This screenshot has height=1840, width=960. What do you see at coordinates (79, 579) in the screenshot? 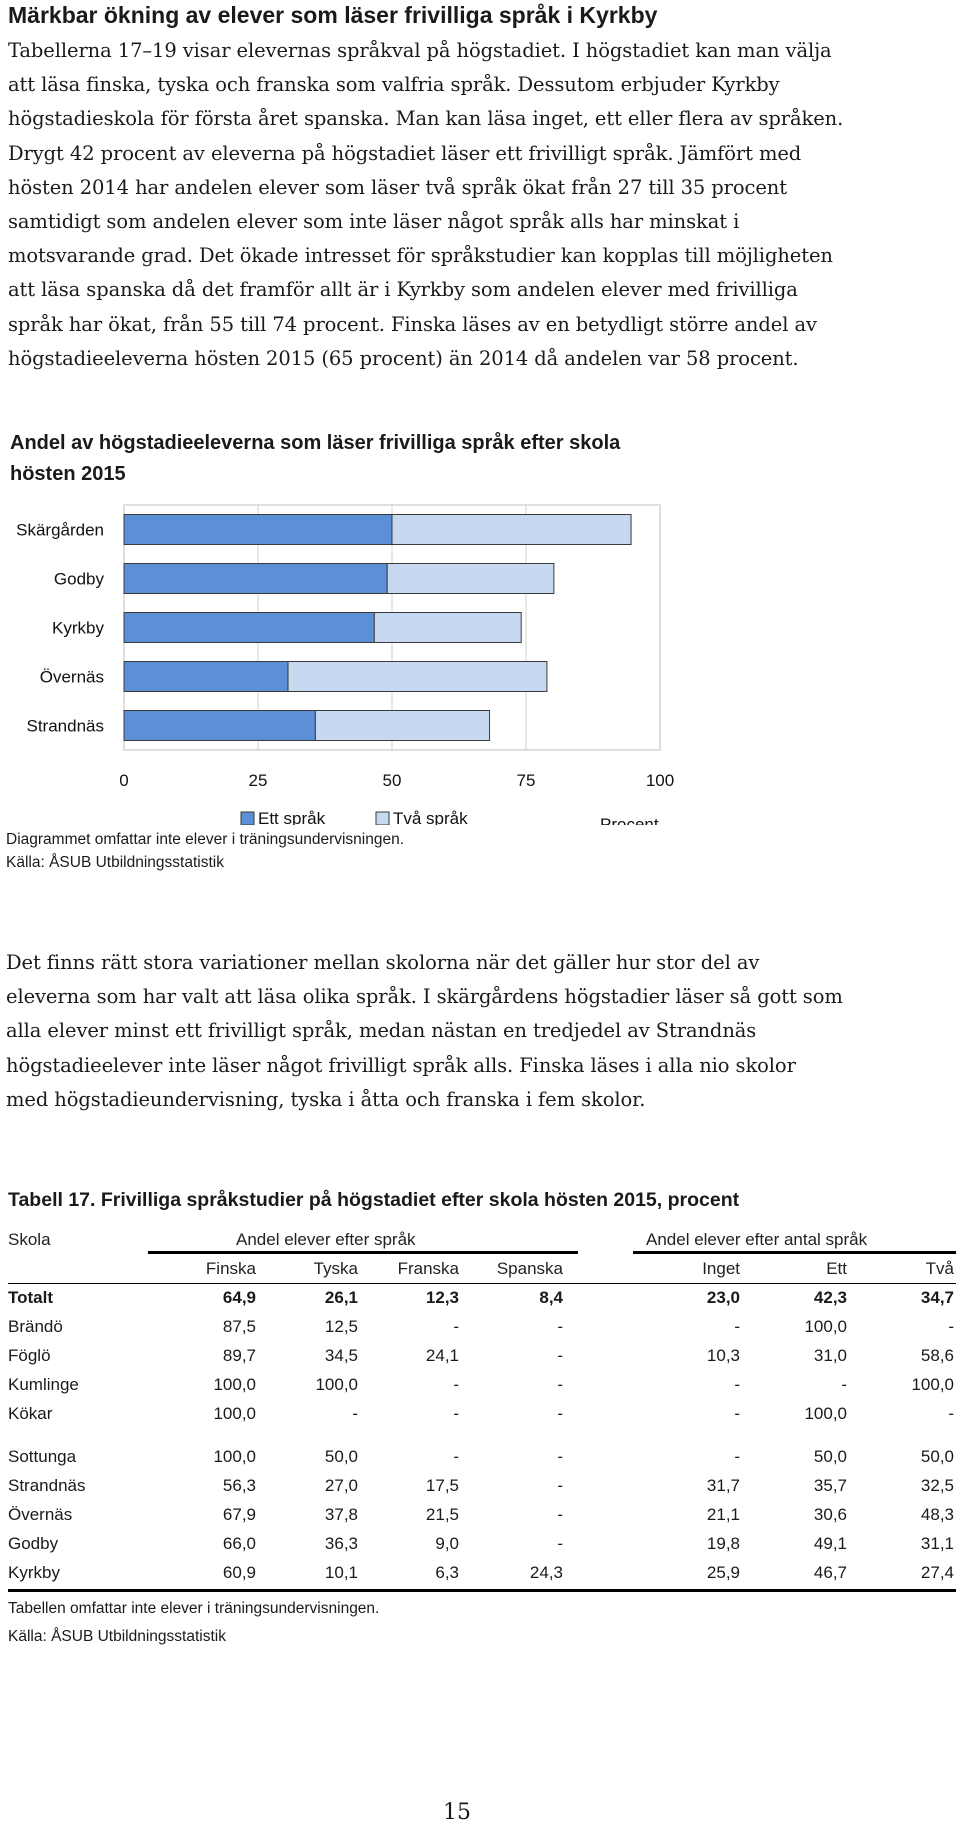
I see `category-label: Godby` at bounding box center [79, 579].